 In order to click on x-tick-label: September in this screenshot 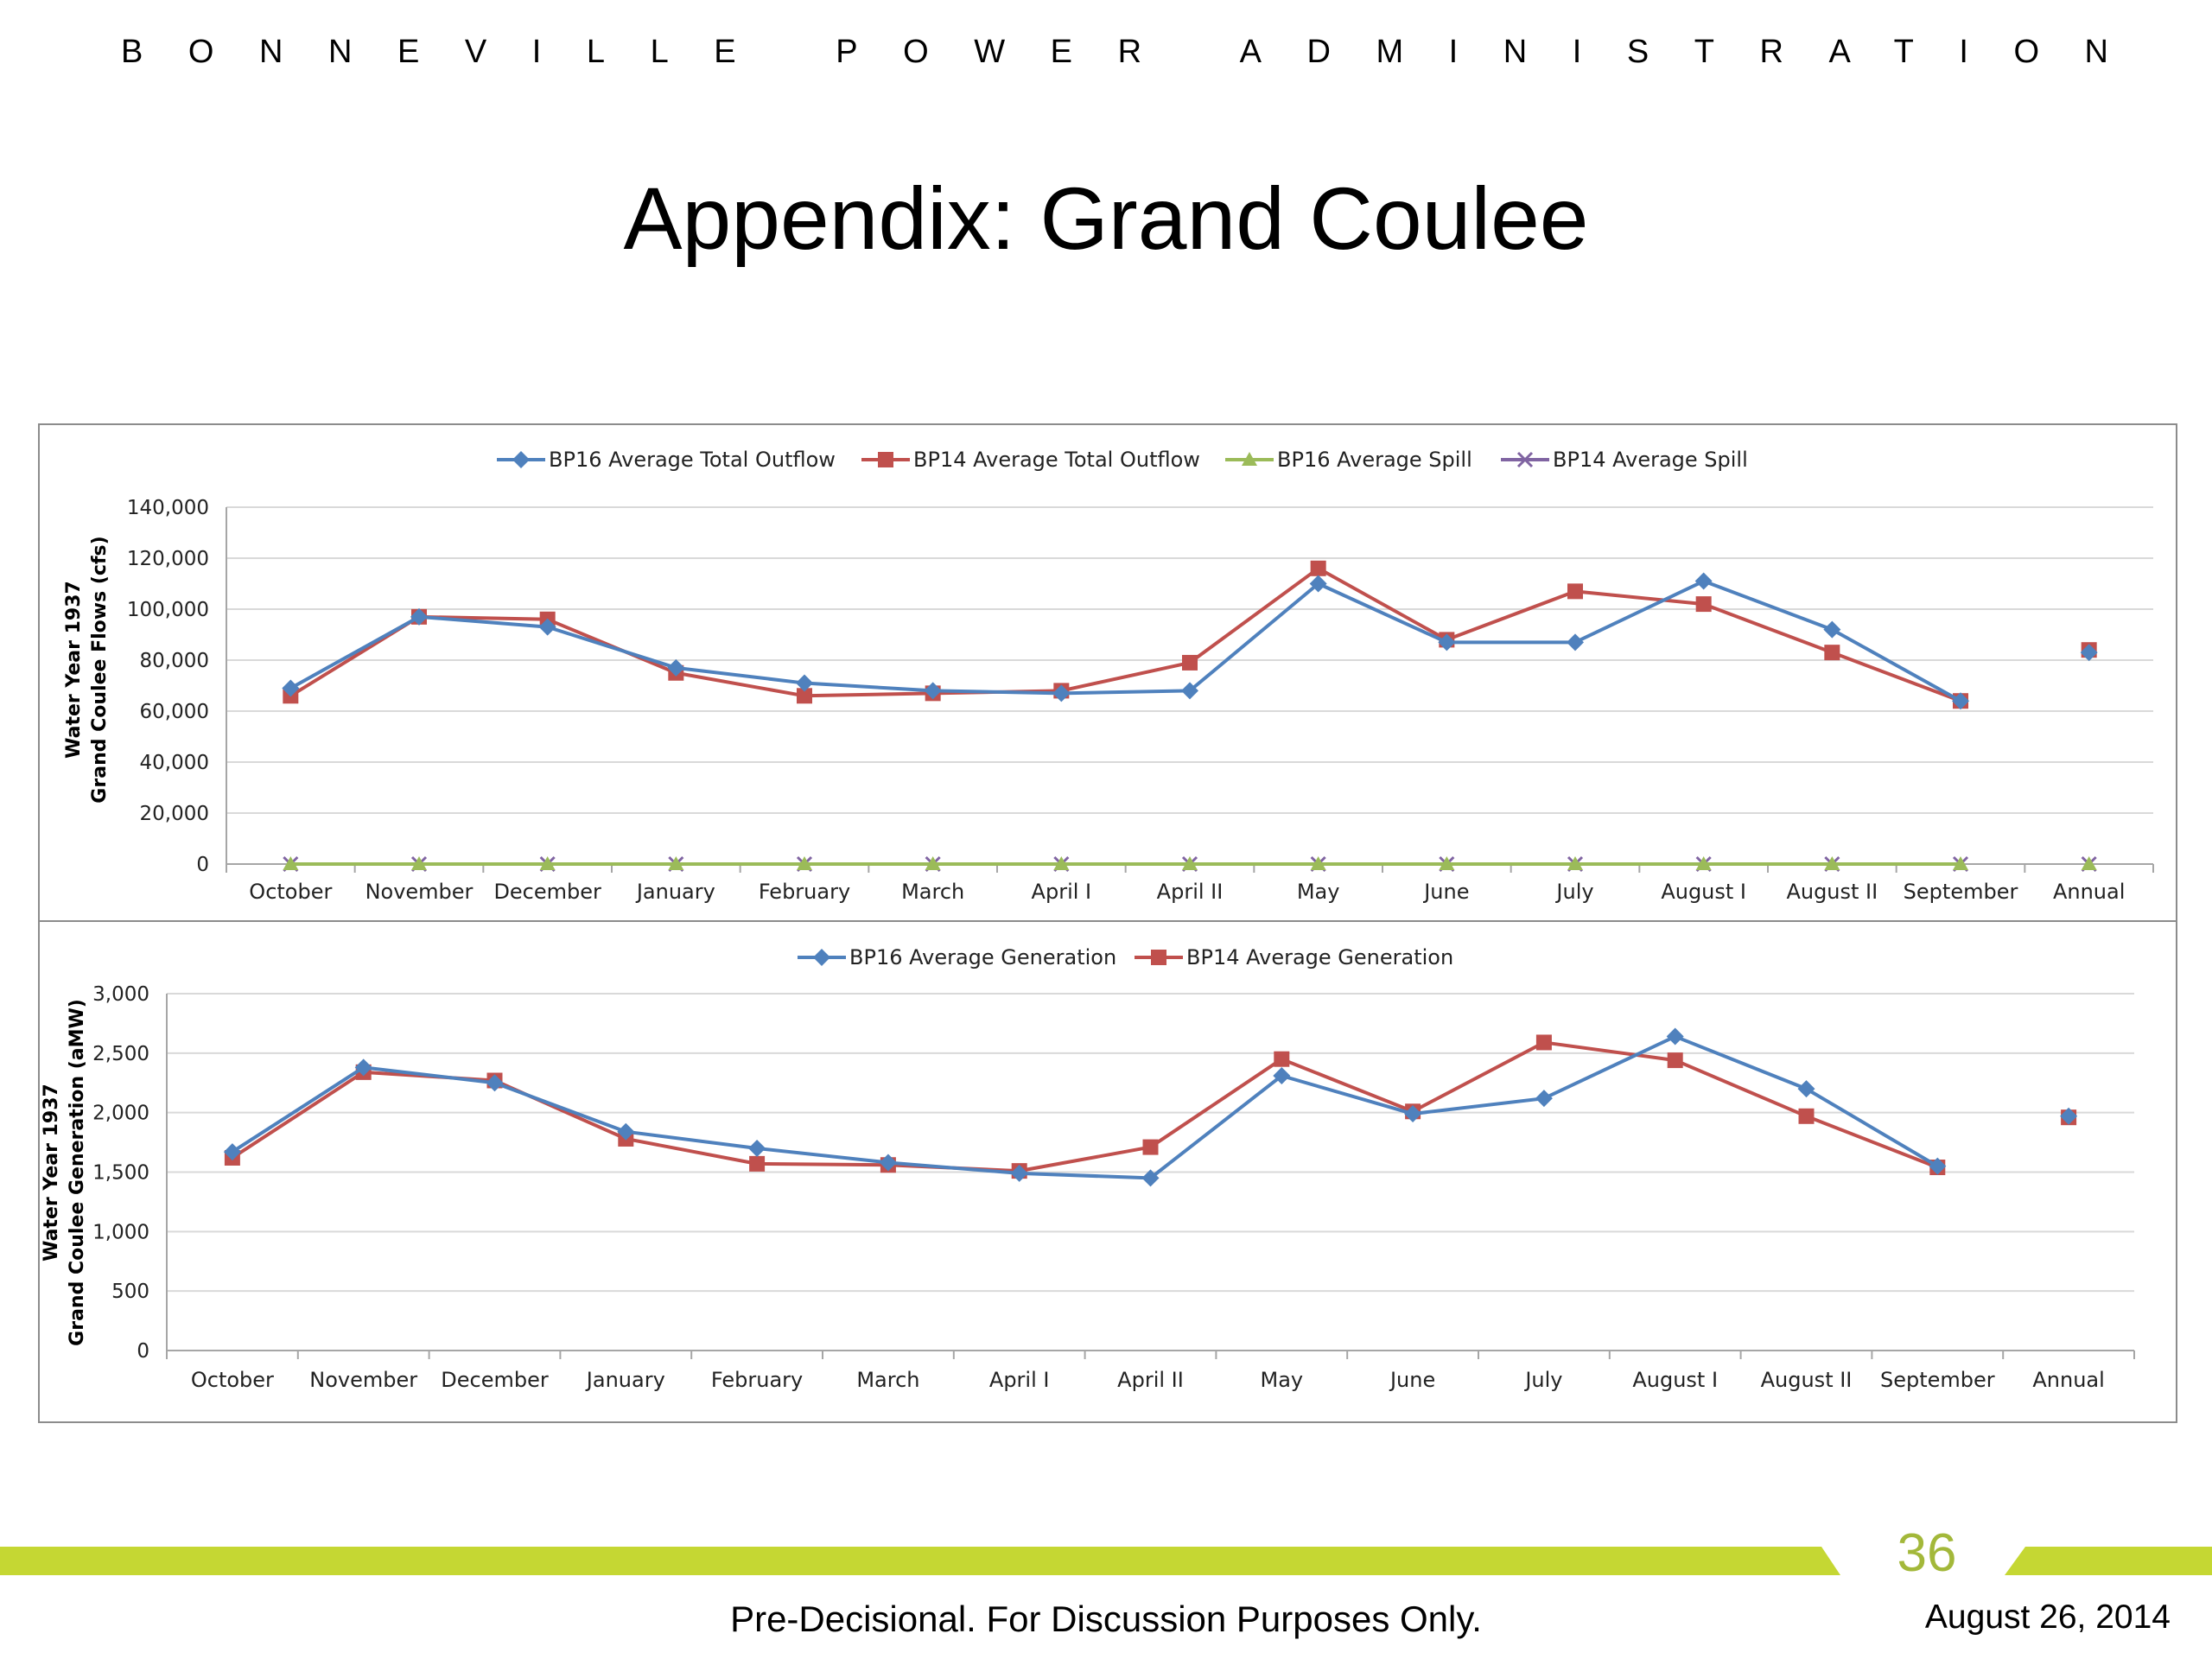, I will do `click(1937, 1380)`.